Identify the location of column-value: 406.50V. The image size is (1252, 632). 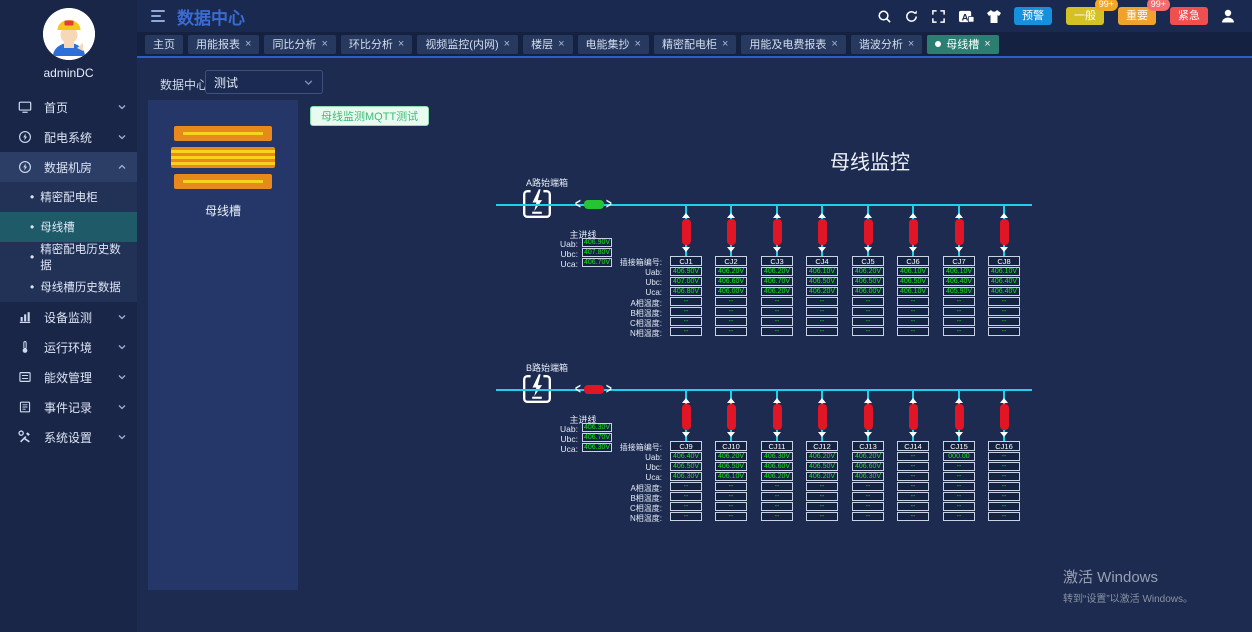
(686, 466).